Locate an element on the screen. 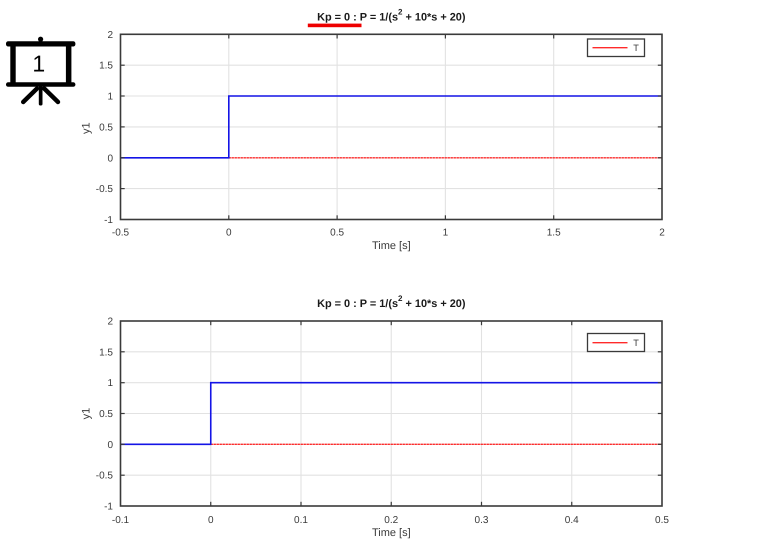 The image size is (759, 548). svg-text: -0.1 is located at coordinates (121, 520).